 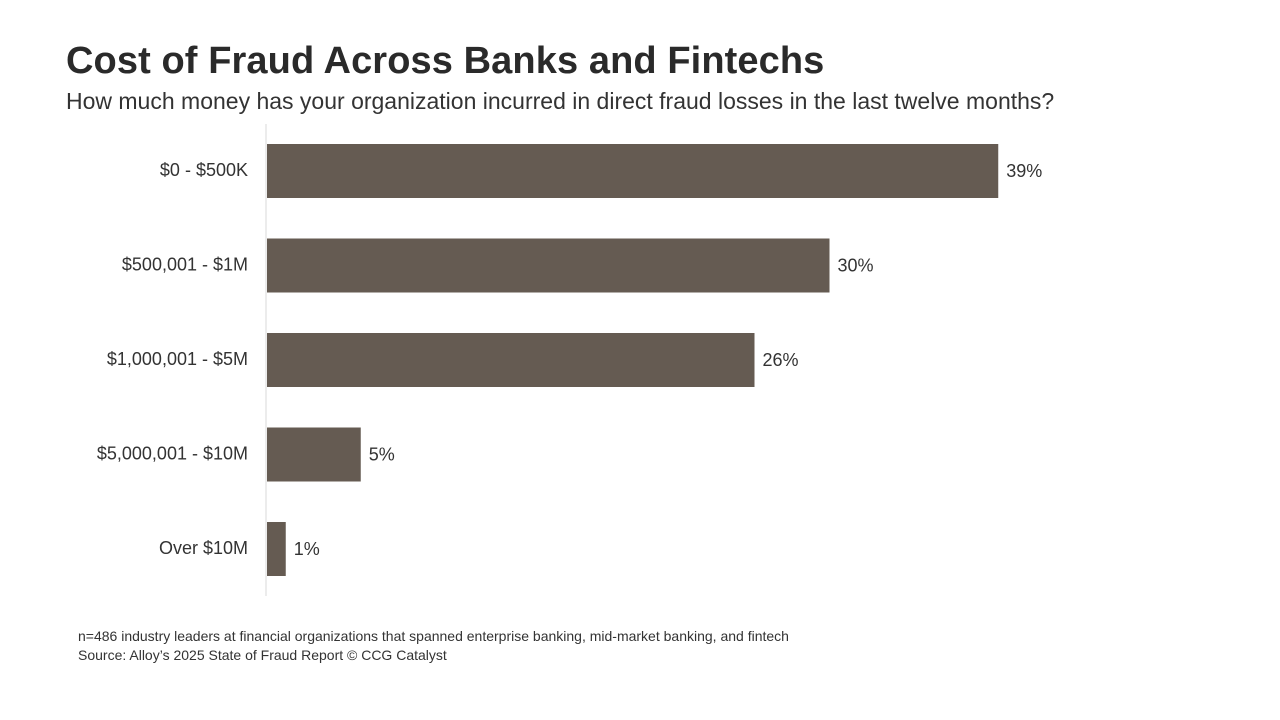 I want to click on category-label: $5,000,001 - $10M, so click(x=172, y=453).